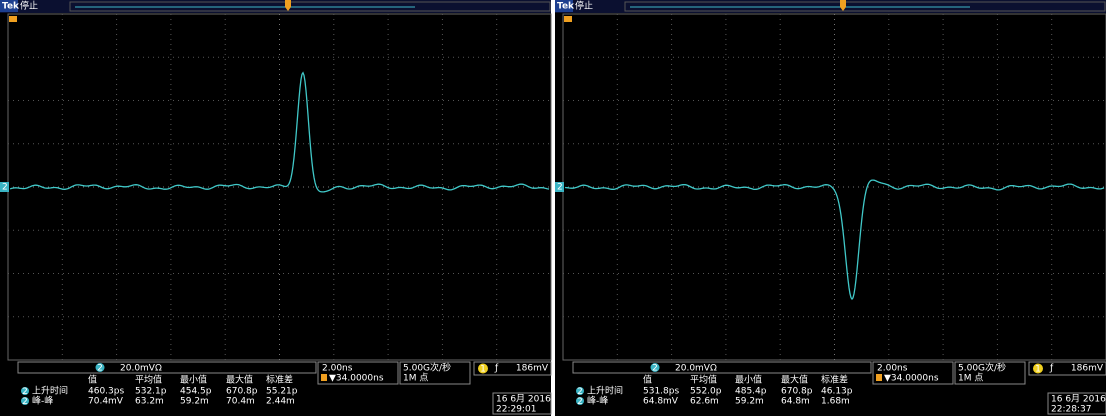 The width and height of the screenshot is (1106, 416). I want to click on meas-value: 63.2m, so click(149, 402).